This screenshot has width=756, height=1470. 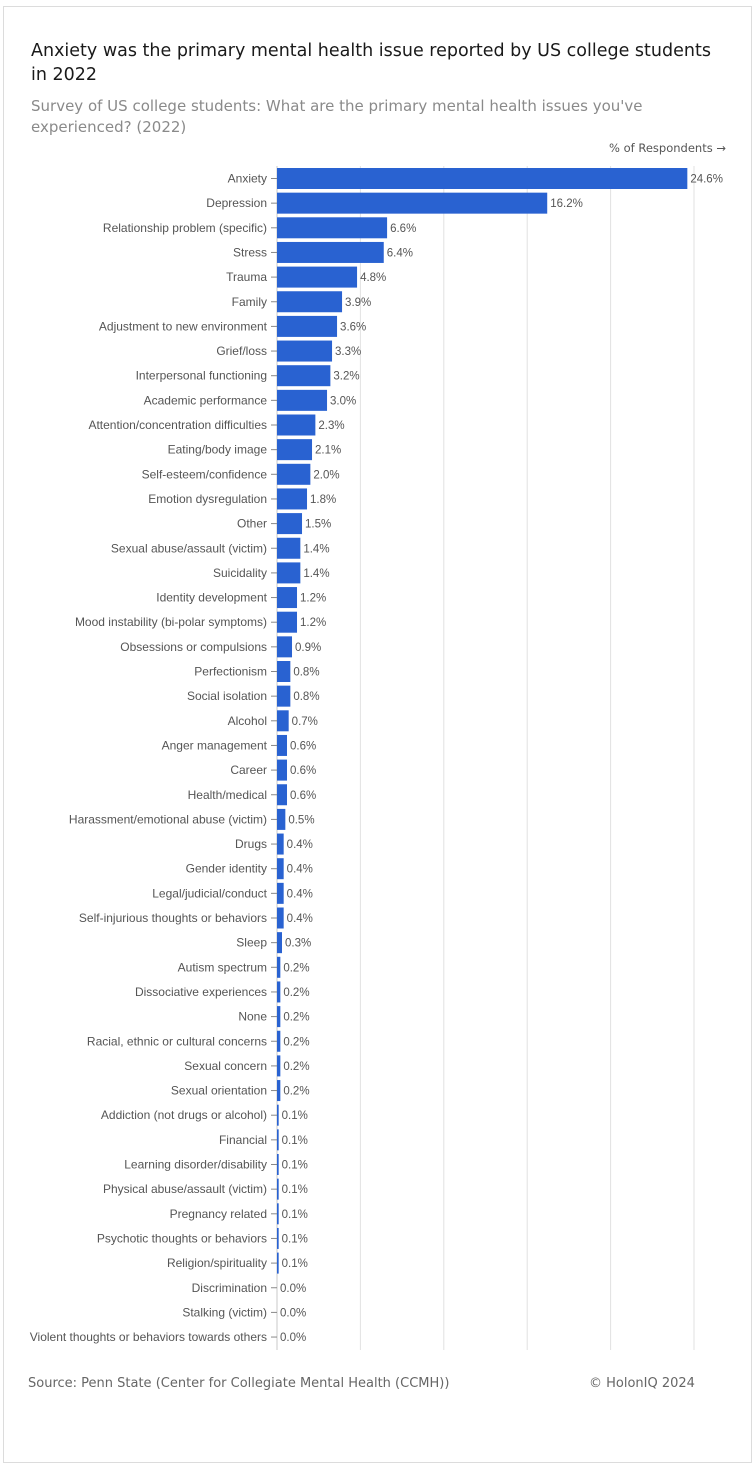 I want to click on category-label: Legal/judicial/conduct, so click(x=209, y=893).